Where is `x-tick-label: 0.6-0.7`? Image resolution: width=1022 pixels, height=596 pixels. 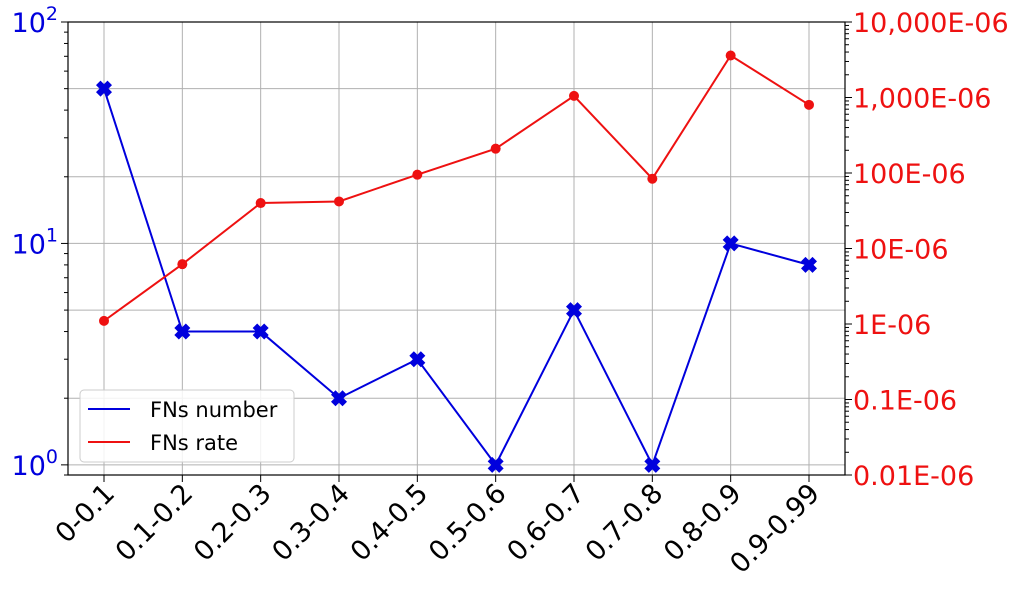 x-tick-label: 0.6-0.7 is located at coordinates (546, 523).